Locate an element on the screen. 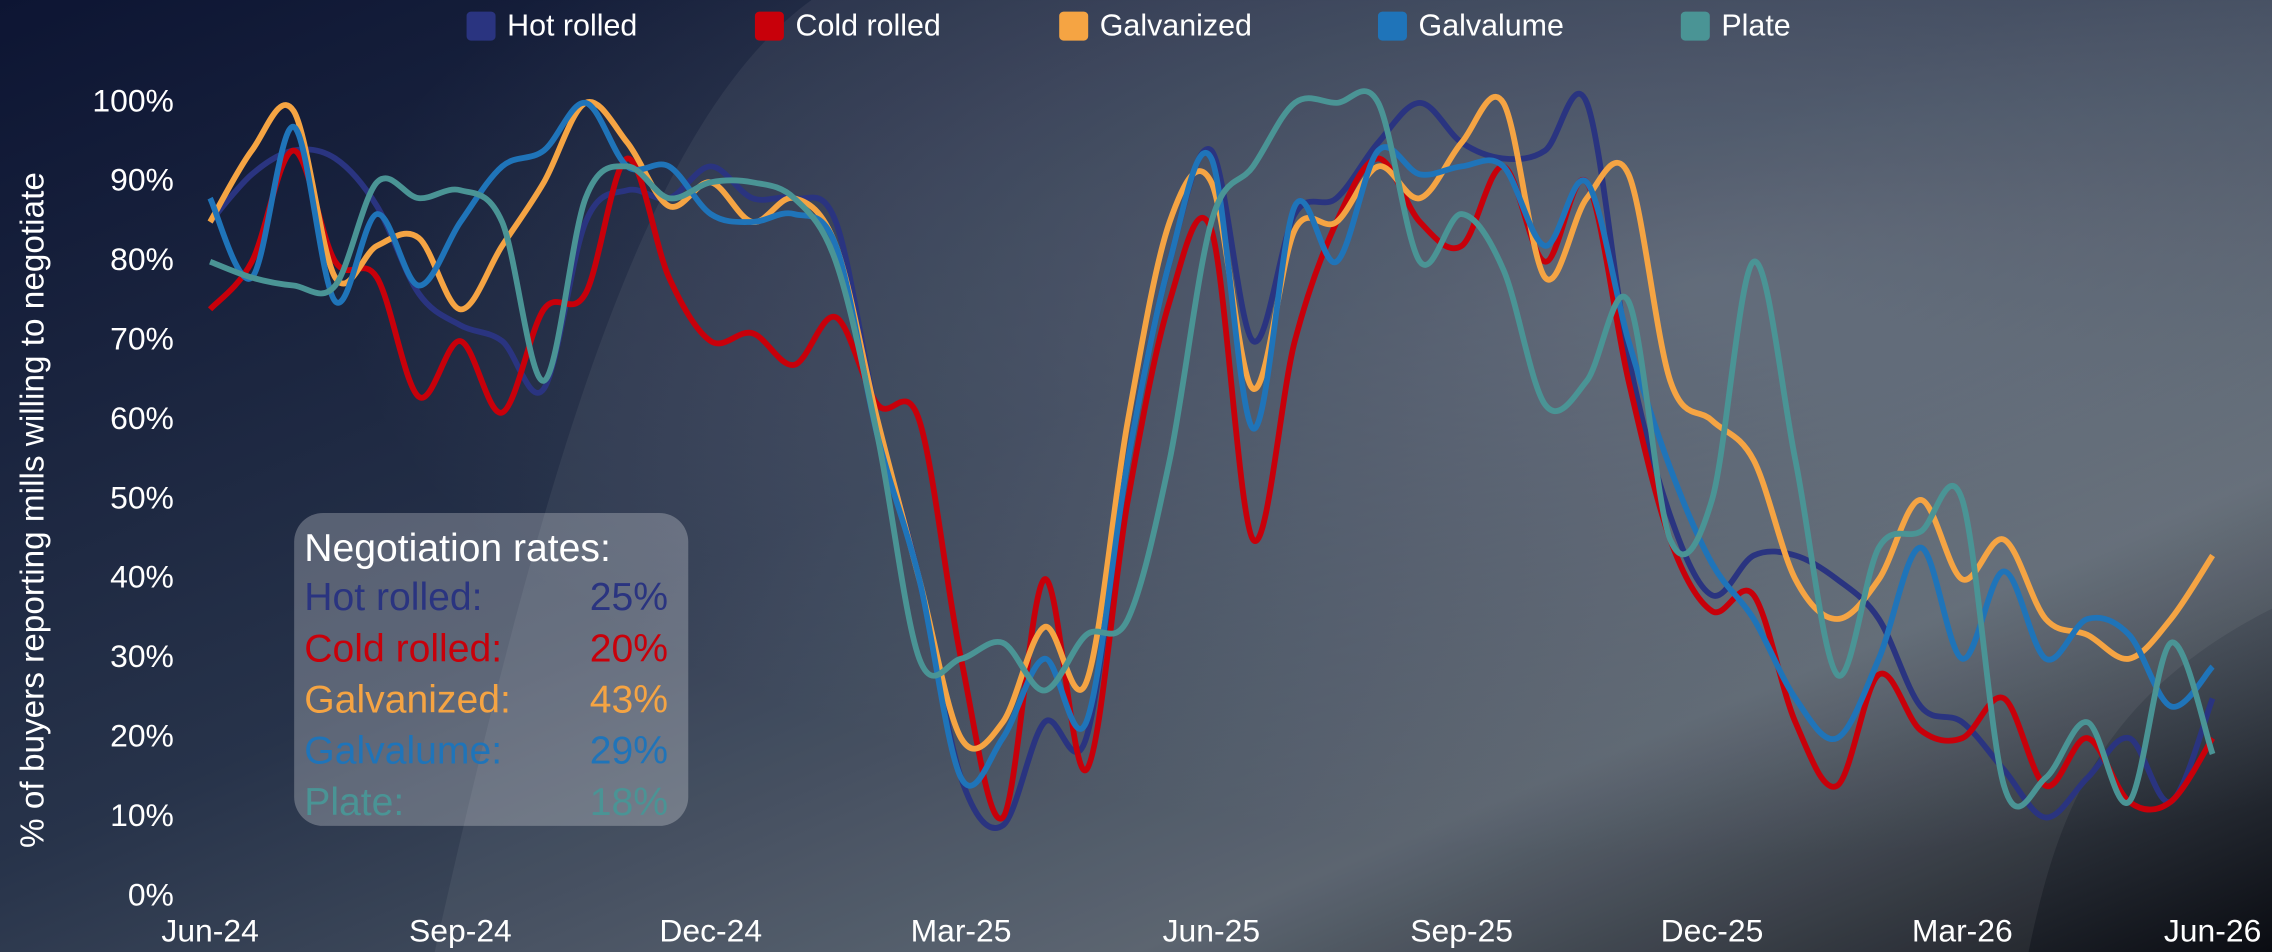  y-tick-label: 10% is located at coordinates (142, 815).